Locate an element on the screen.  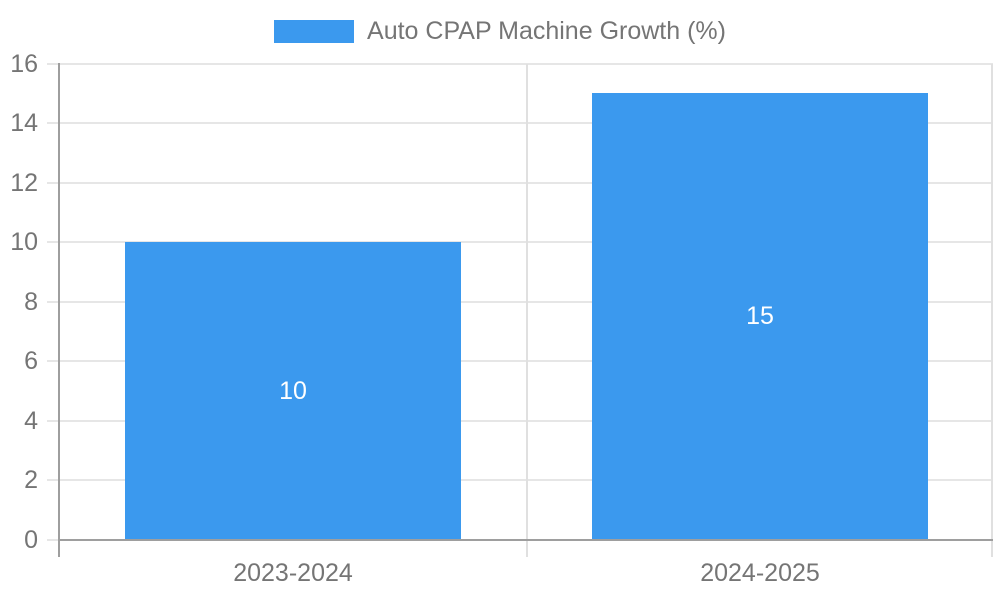
y-tick-label: 2 is located at coordinates (31, 480).